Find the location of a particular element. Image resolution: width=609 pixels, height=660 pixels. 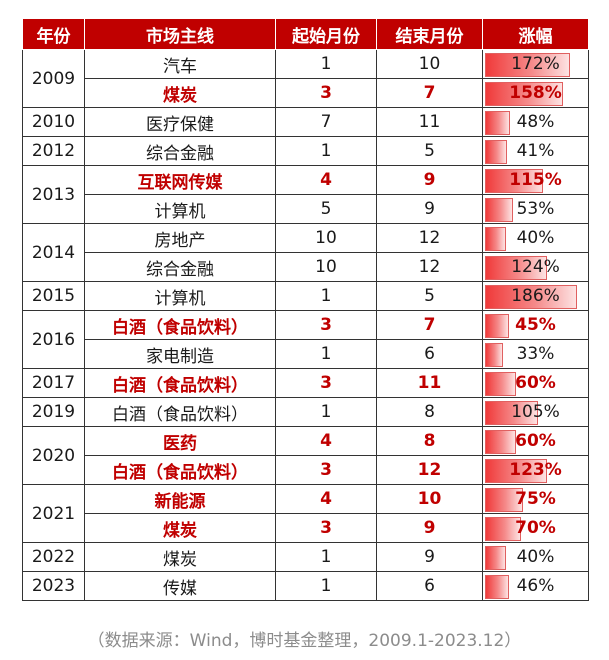

market-theme-cell: 家电制造 is located at coordinates (180, 354).